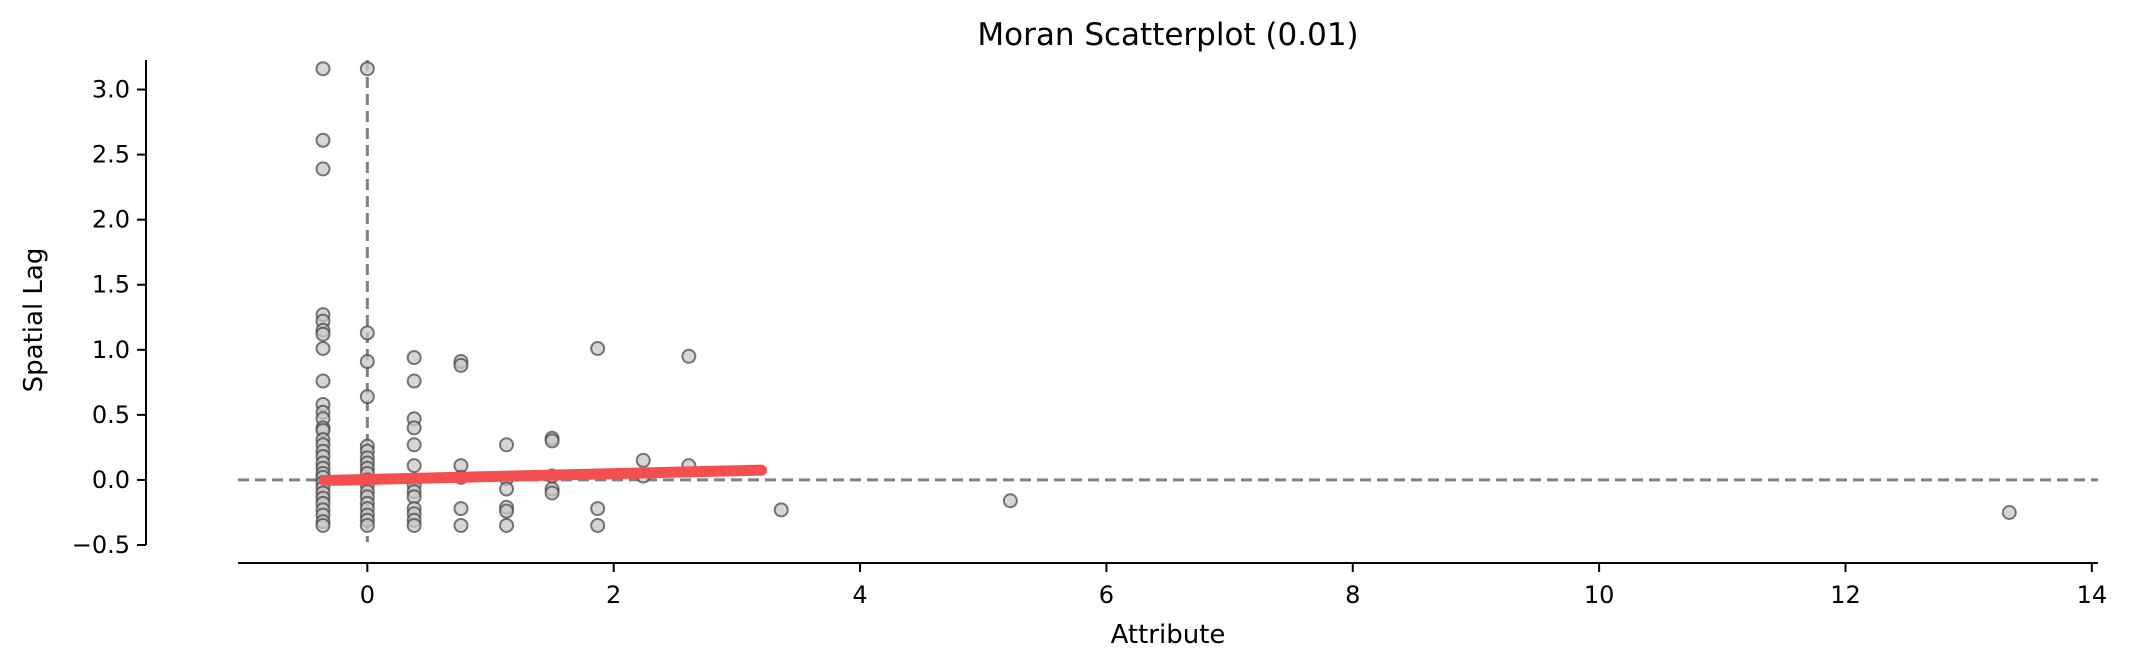 This screenshot has height=670, width=2131. I want to click on y-tick-label: 0.0, so click(111, 480).